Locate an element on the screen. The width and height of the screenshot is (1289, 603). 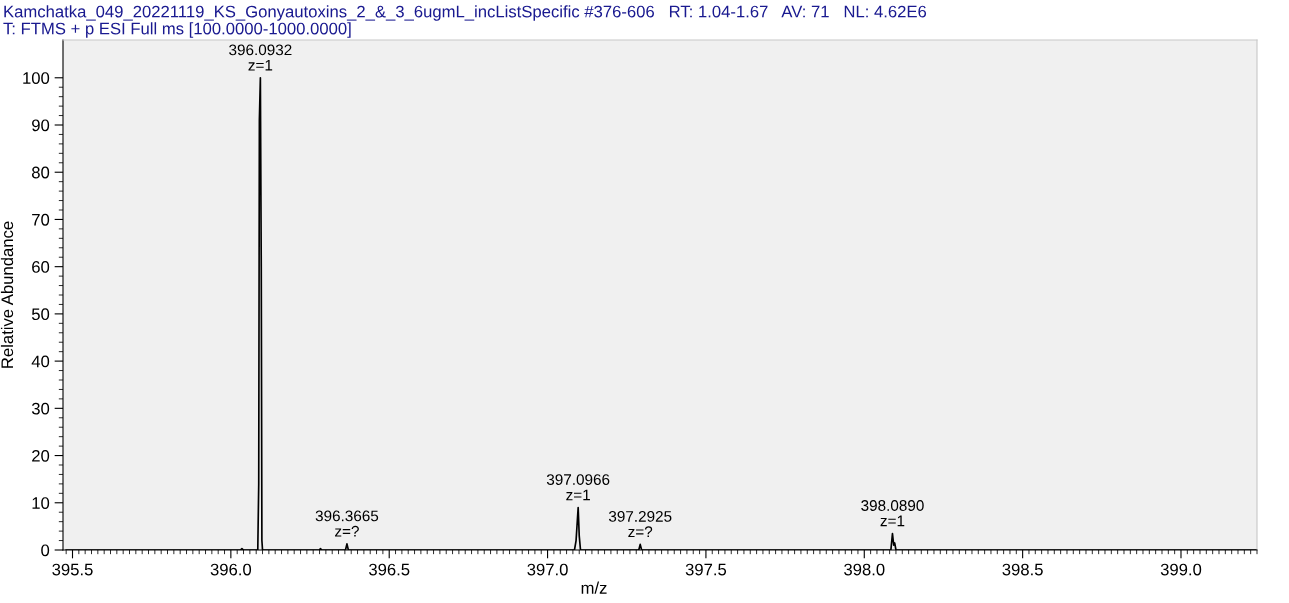
y-tick-label: 70 is located at coordinates (41, 219).